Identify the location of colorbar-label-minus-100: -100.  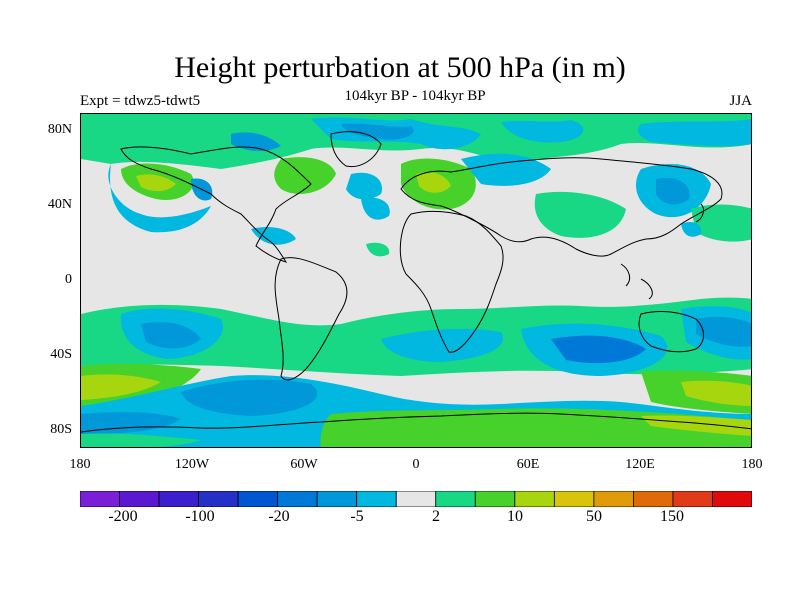
(200, 516).